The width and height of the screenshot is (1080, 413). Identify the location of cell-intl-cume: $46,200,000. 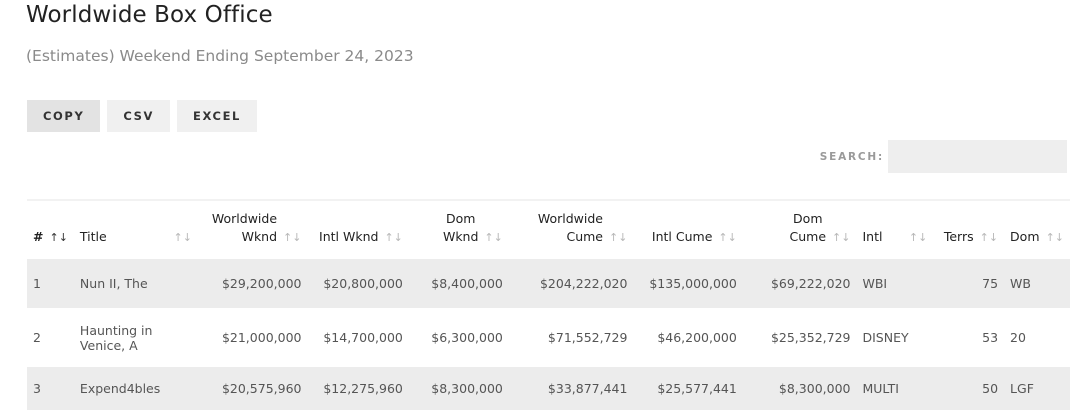
(697, 337).